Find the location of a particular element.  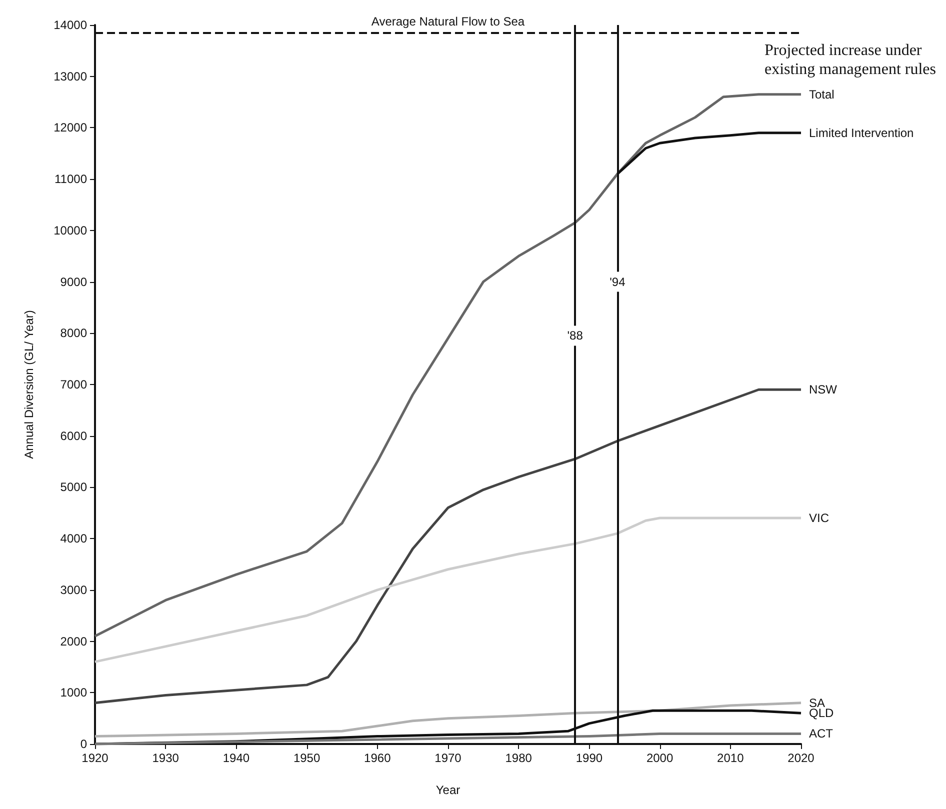

y-tick-label: 13000 is located at coordinates (71, 76).